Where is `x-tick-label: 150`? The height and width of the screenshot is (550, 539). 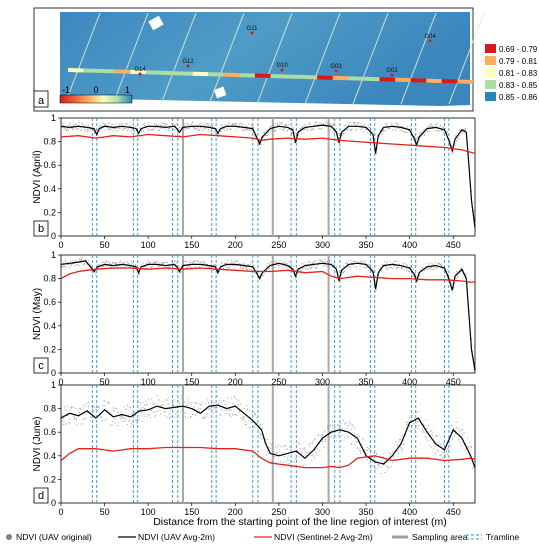 x-tick-label: 150 is located at coordinates (191, 382).